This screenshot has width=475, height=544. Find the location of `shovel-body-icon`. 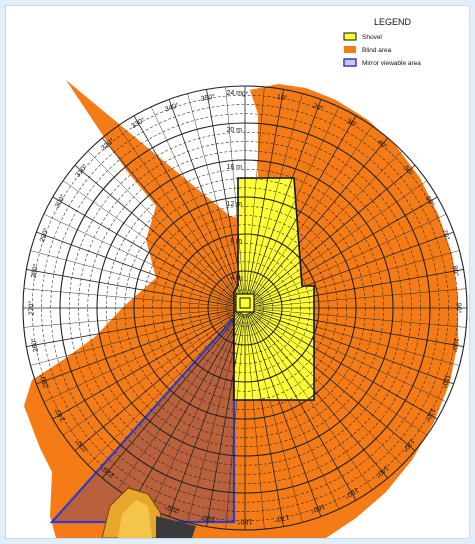

shovel-body-icon is located at coordinates (245, 303).